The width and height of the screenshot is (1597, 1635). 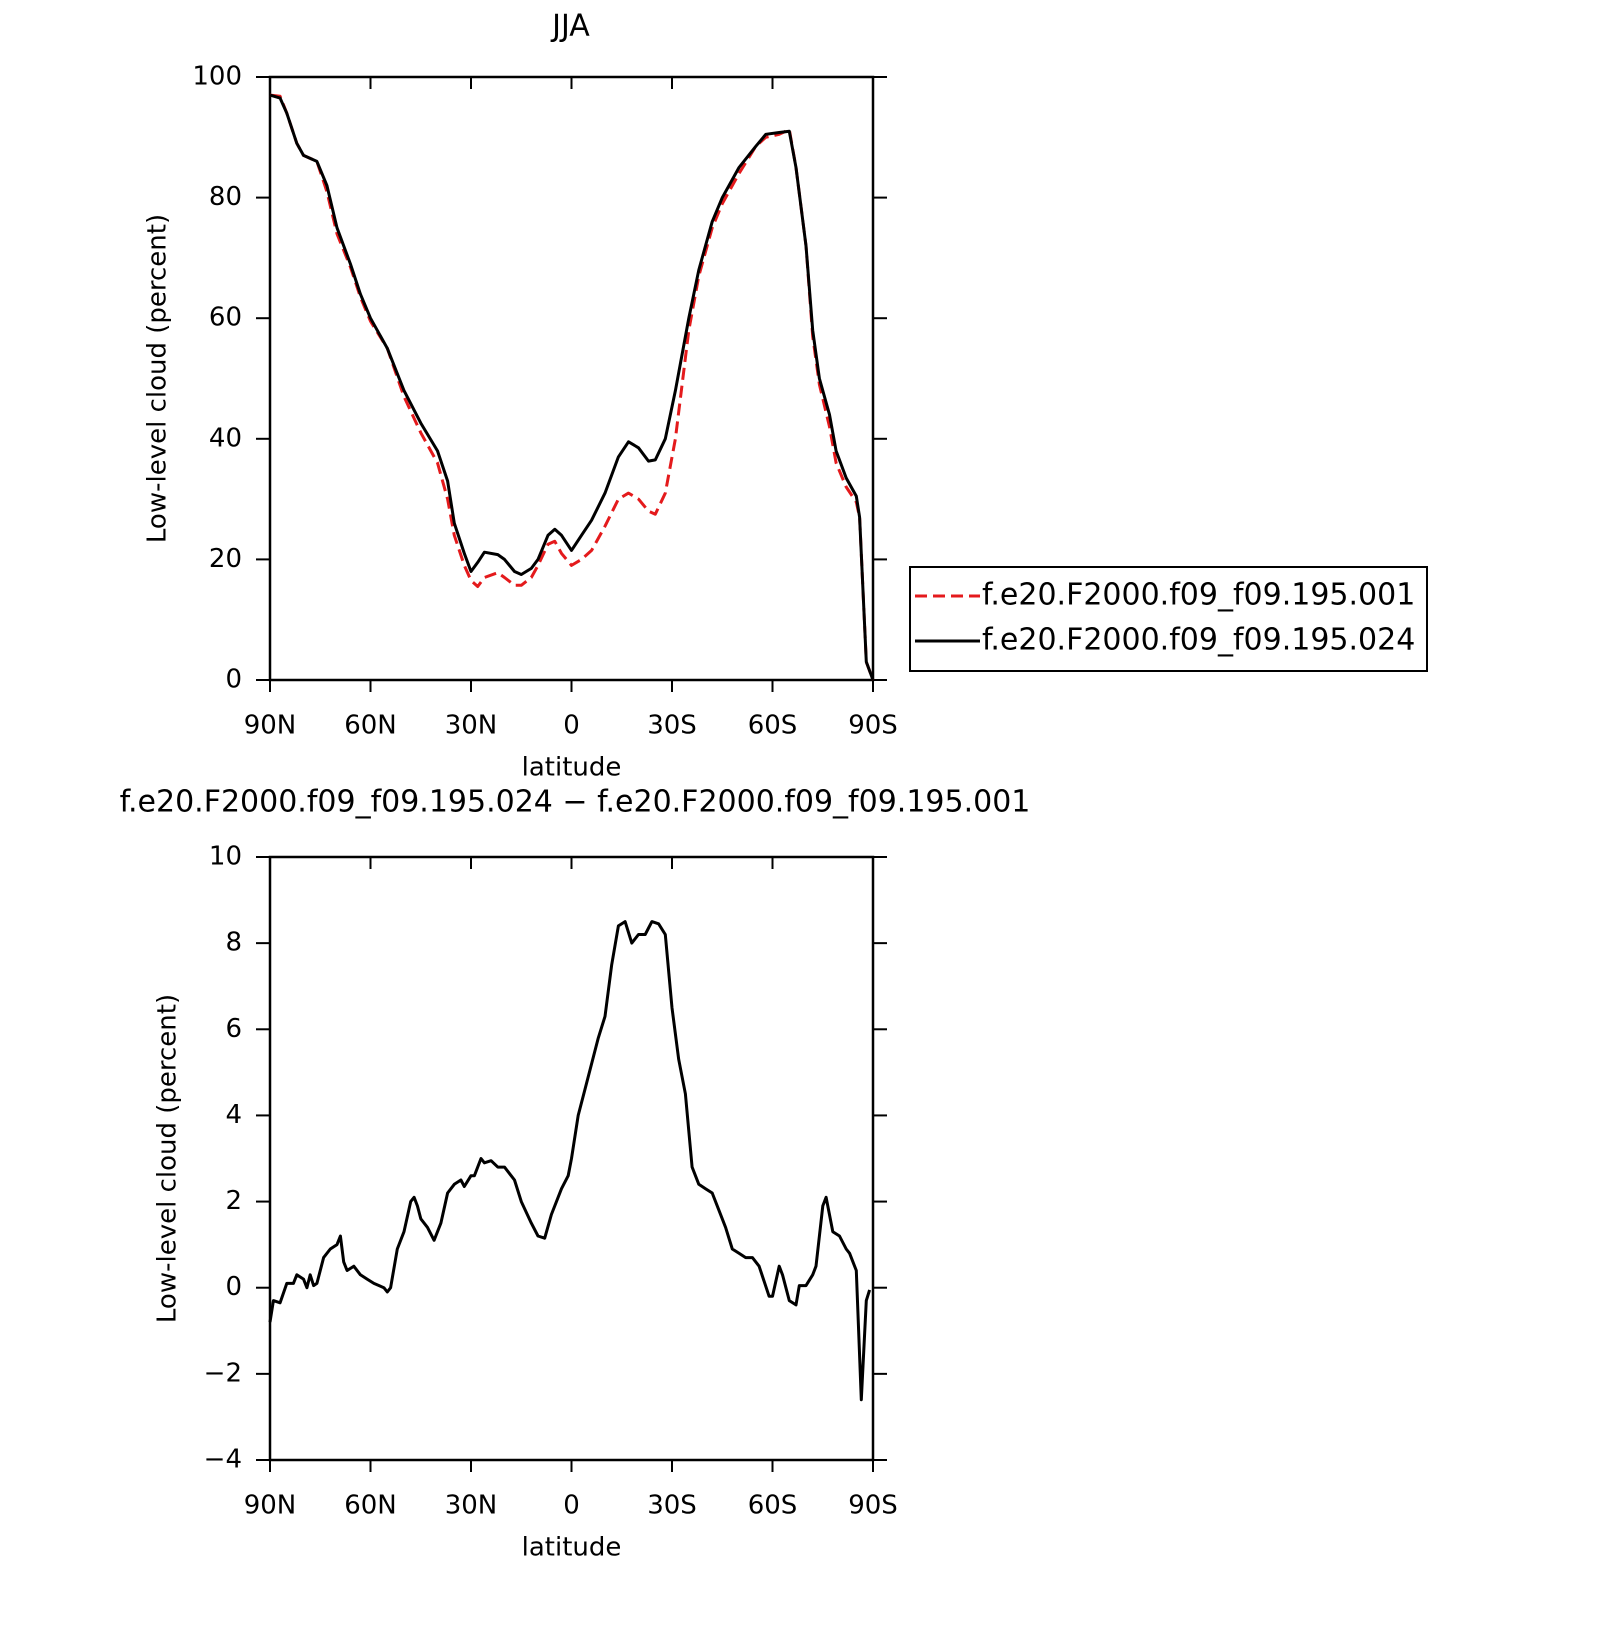 What do you see at coordinates (225, 318) in the screenshot?
I see `y-tick-label: 60` at bounding box center [225, 318].